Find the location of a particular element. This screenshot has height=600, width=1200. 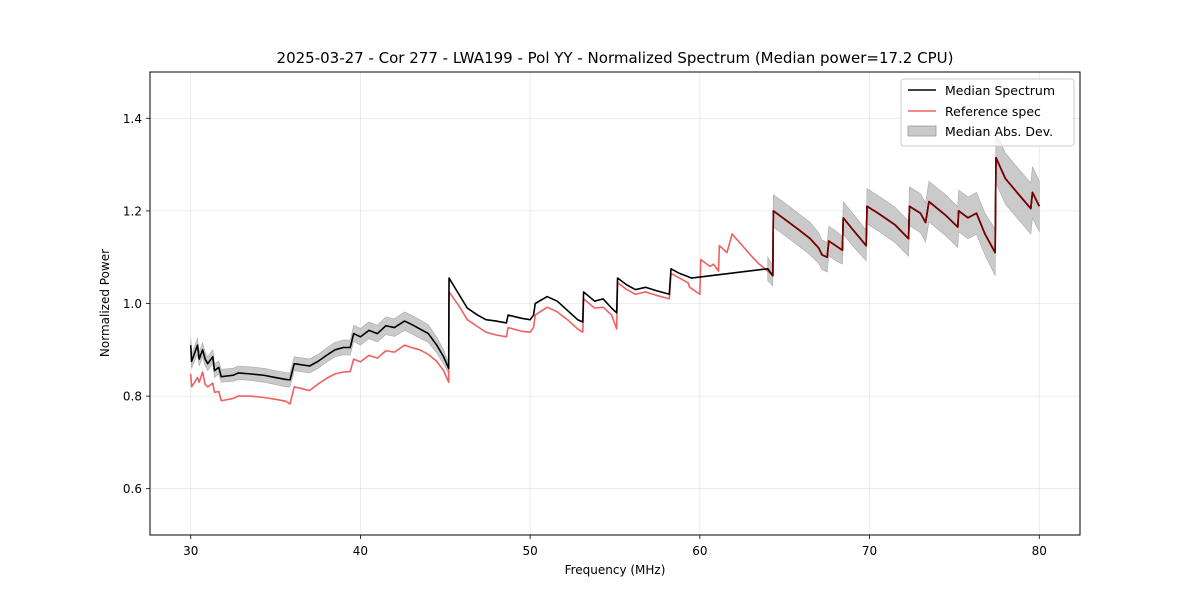

legend-median-label: Median Spectrum is located at coordinates (1000, 90).